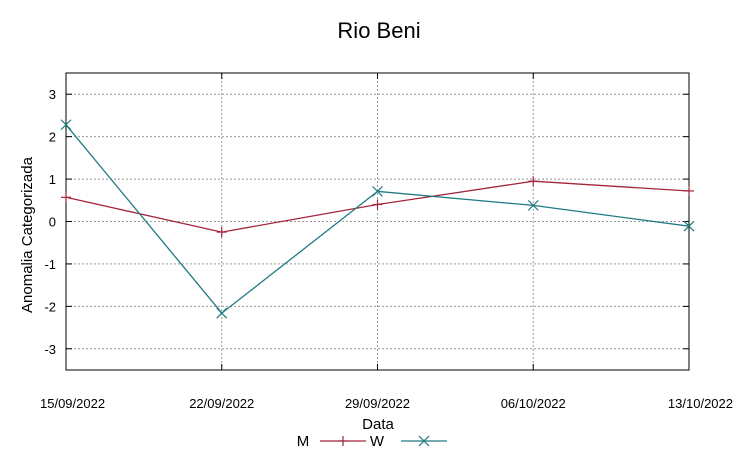 The image size is (753, 459). Describe the element at coordinates (378, 30) in the screenshot. I see `chart-title: Rio Beni` at that location.